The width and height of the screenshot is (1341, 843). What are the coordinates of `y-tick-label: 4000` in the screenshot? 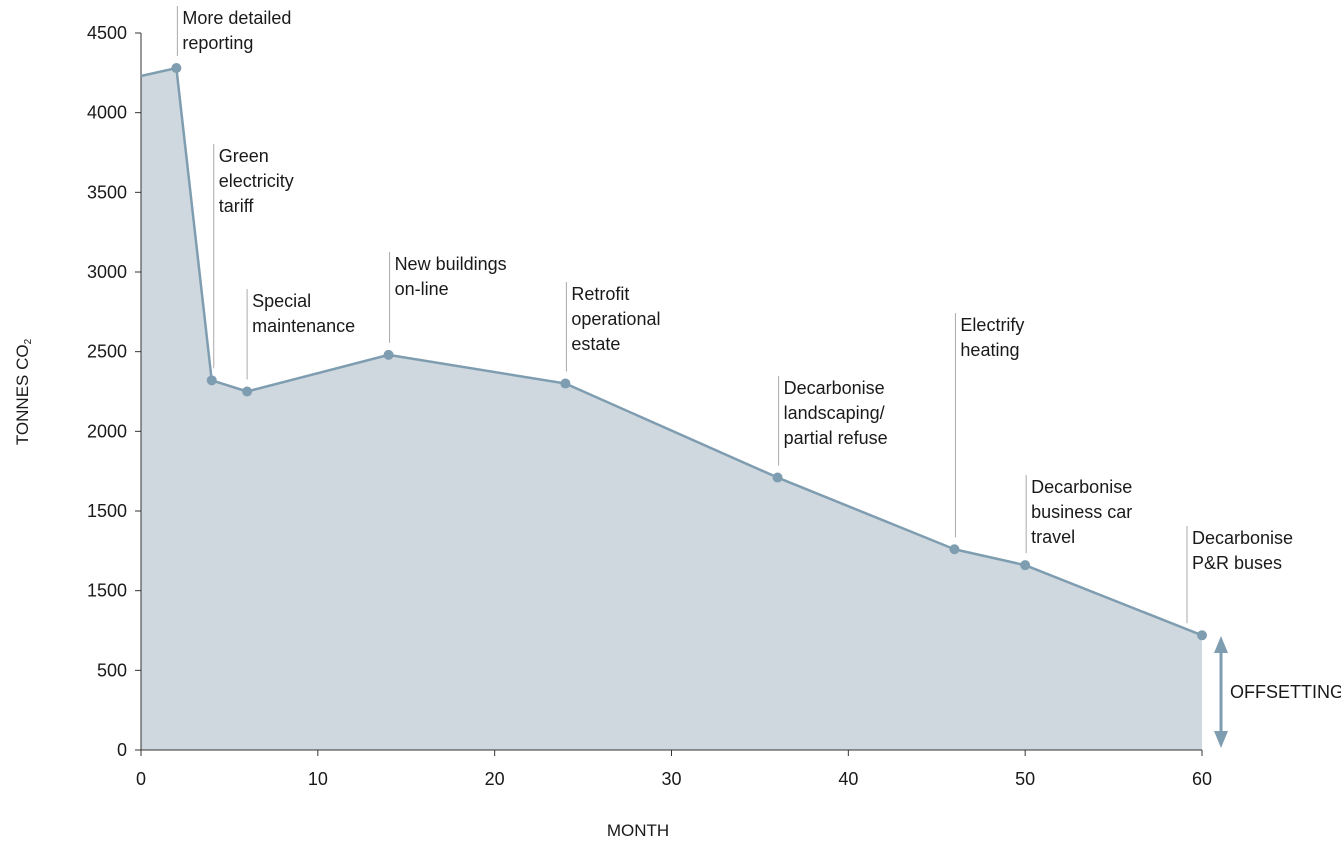 It's located at (107, 113).